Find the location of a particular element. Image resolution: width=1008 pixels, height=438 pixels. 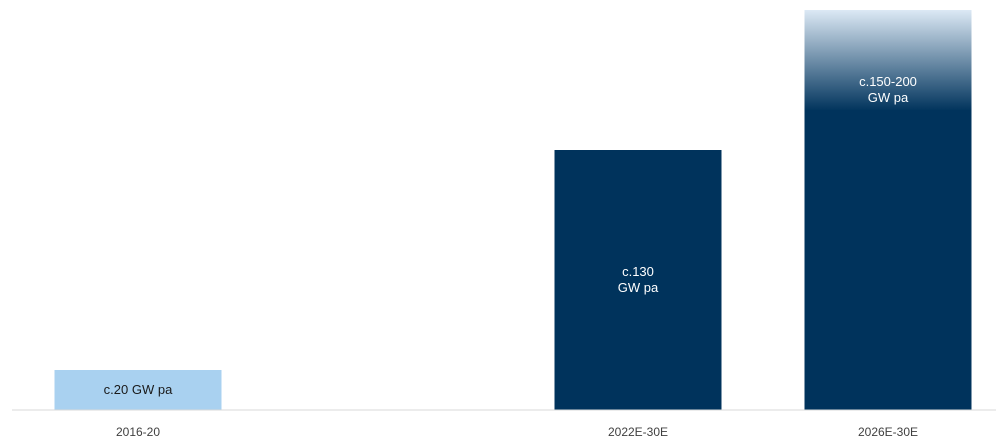

x-tick-label: 2022E-30E is located at coordinates (638, 431).